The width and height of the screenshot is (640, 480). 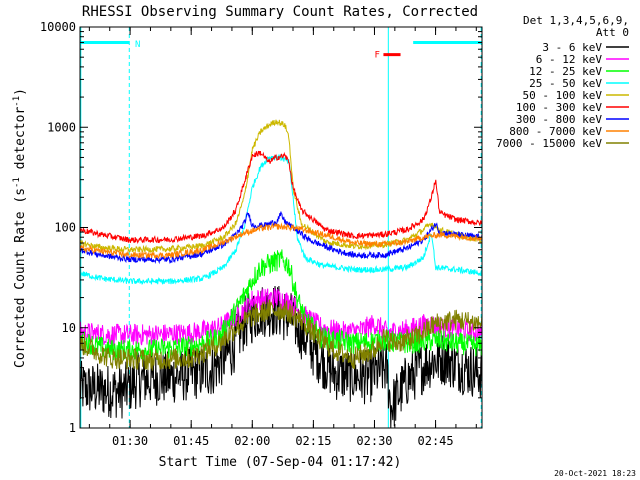 I want to click on legend-entry-label: 6 - 12 keV, so click(x=569, y=59).